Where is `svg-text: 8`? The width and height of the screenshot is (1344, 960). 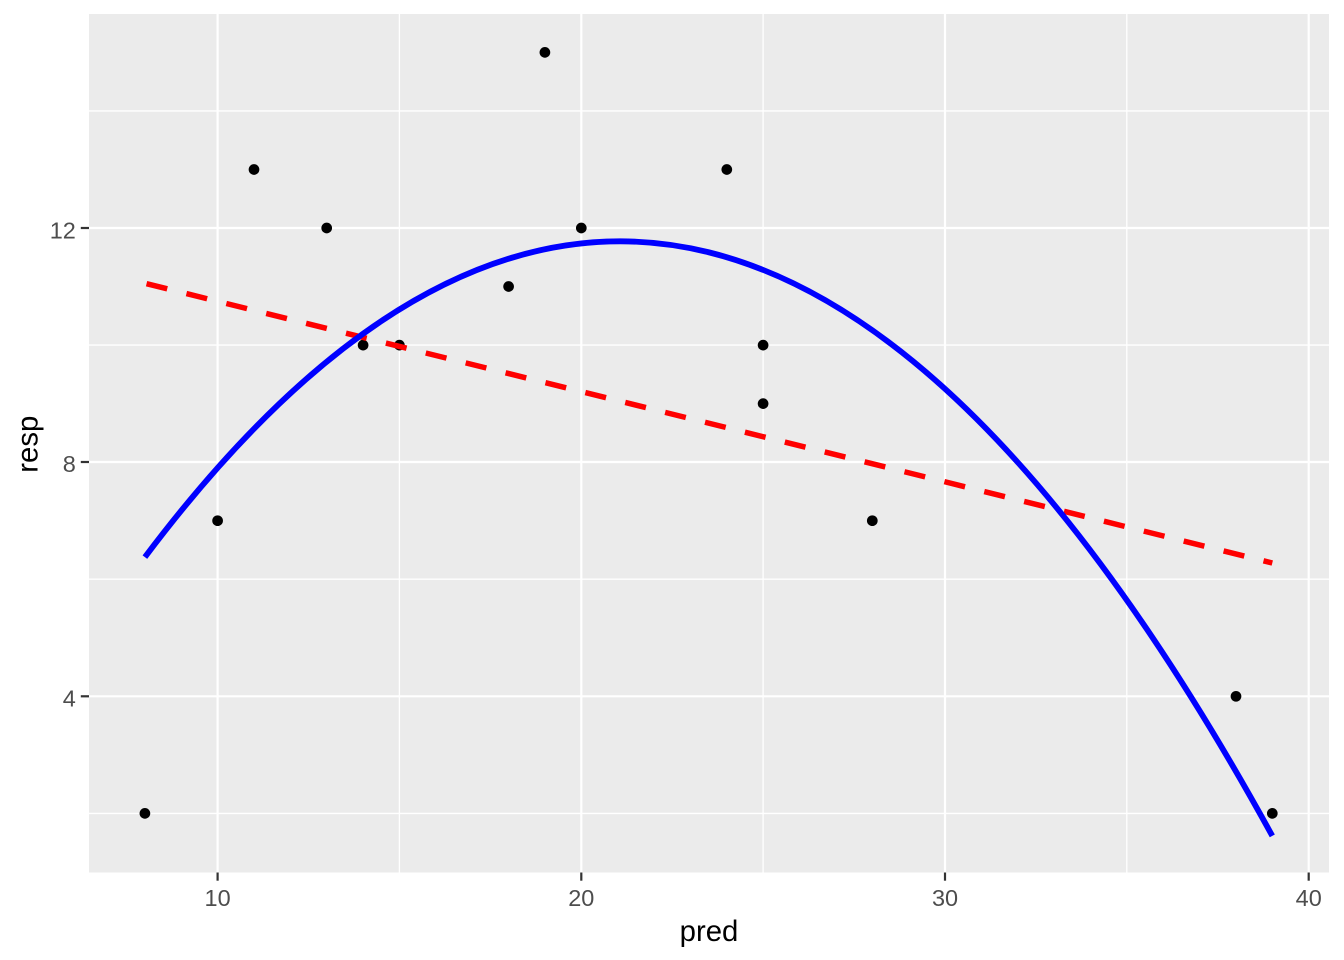 svg-text: 8 is located at coordinates (69, 464).